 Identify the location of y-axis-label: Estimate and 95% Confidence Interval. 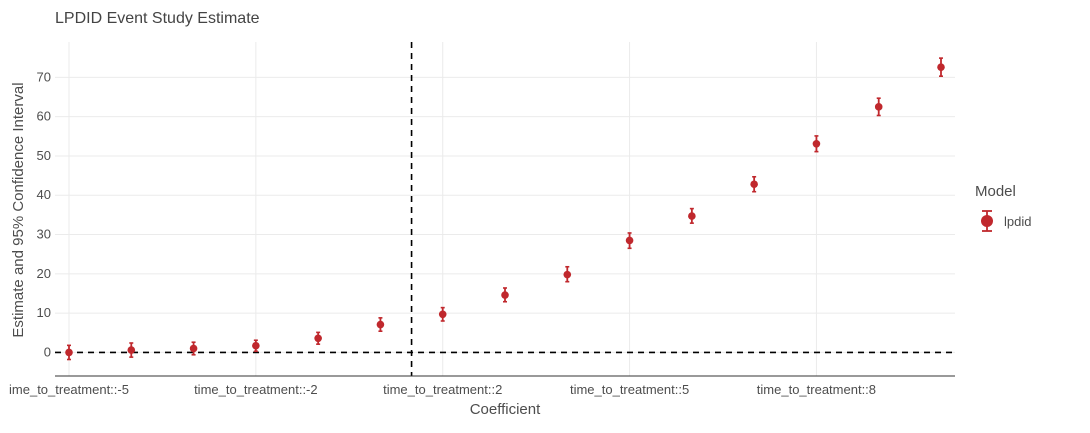
(18, 209).